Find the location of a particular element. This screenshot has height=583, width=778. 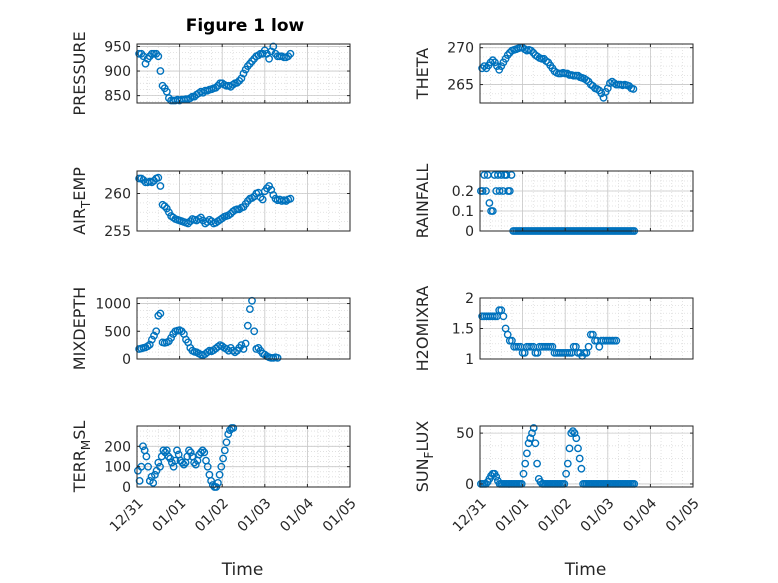

y-axis-label-main: H2OMIXRA is located at coordinates (422, 329).